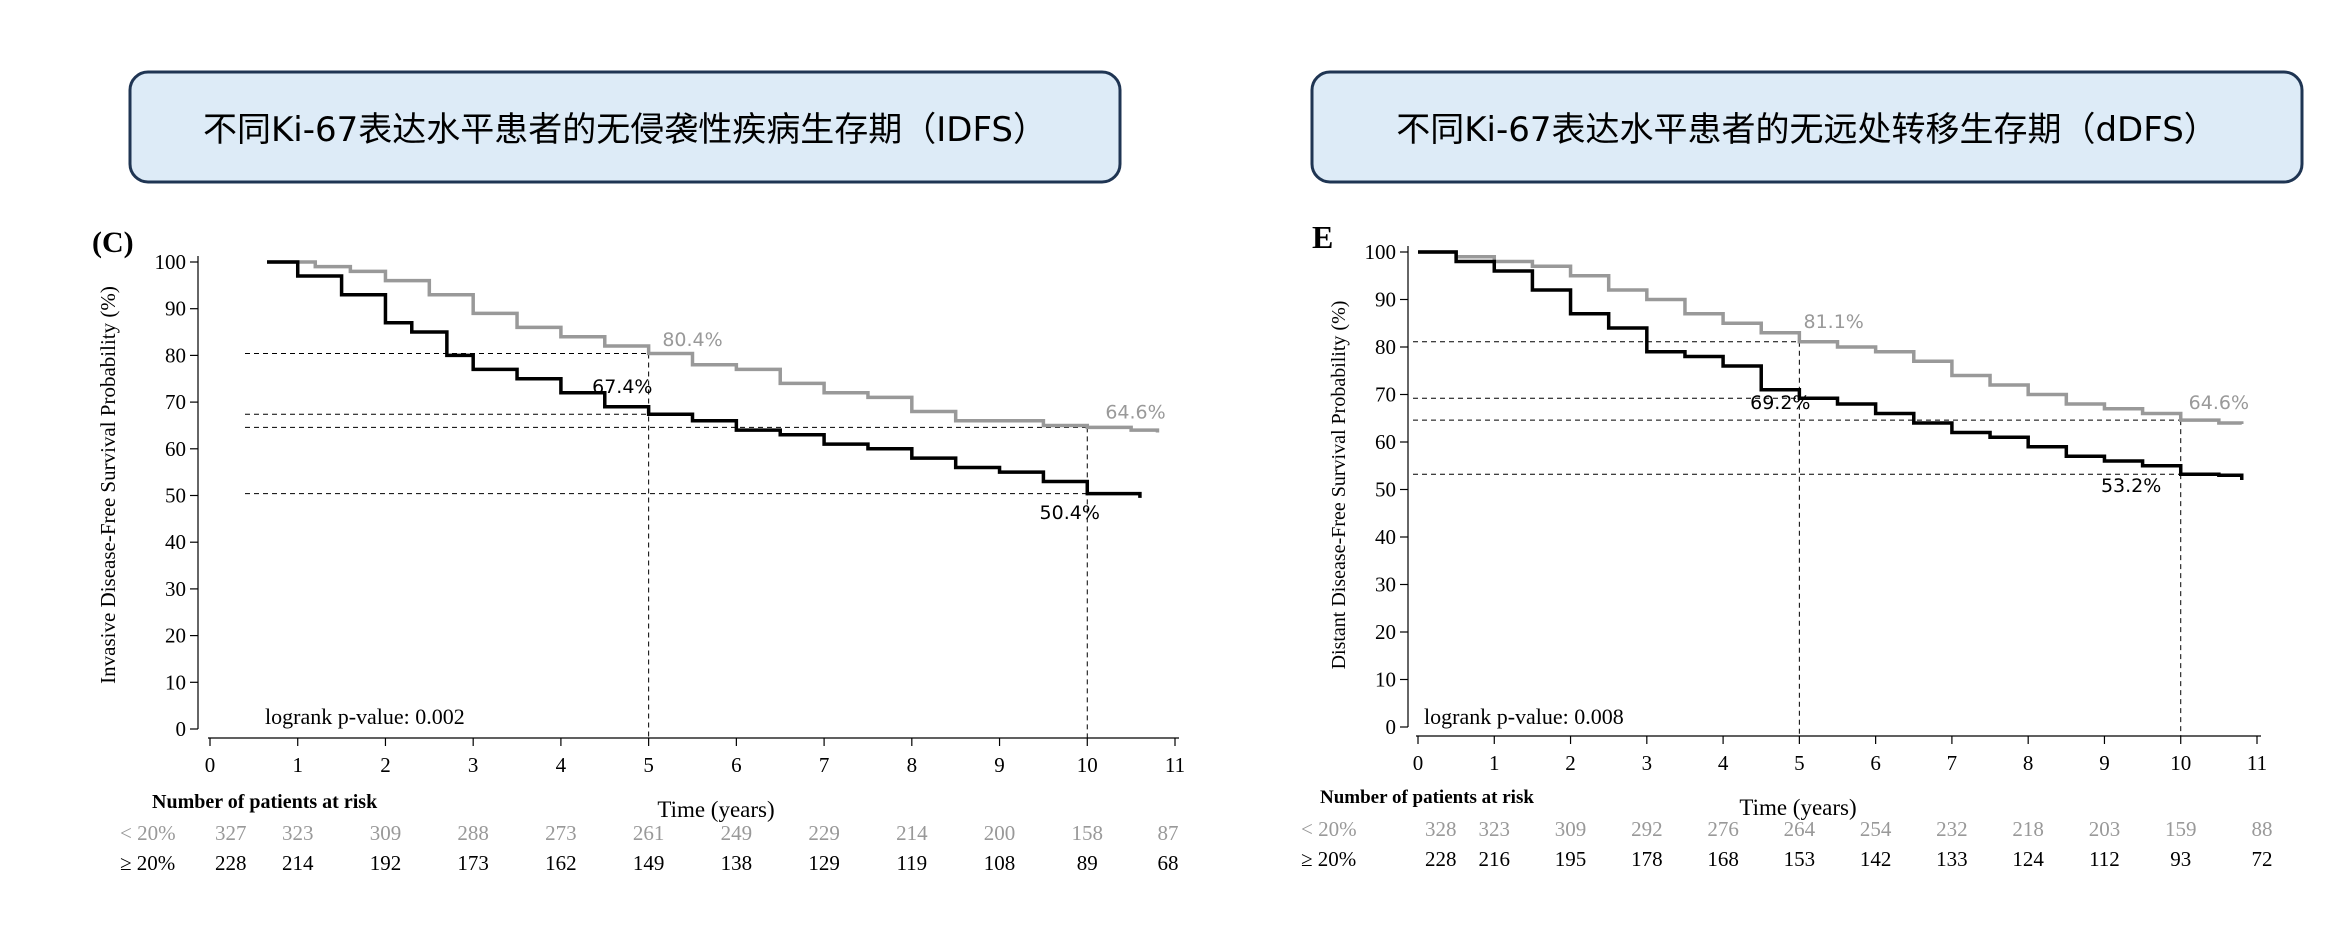 This screenshot has width=2334, height=932. I want to click on idfs-y-tick-label: 60, so click(175, 449).